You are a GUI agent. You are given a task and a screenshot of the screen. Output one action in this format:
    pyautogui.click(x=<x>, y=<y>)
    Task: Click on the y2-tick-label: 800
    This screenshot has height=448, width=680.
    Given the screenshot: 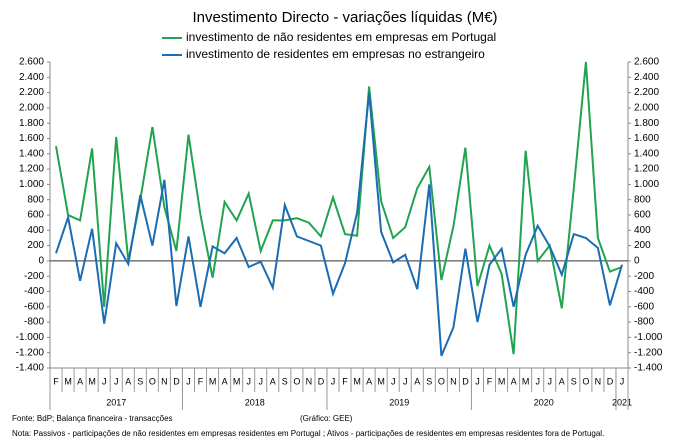 What is the action you would take?
    pyautogui.click(x=642, y=199)
    